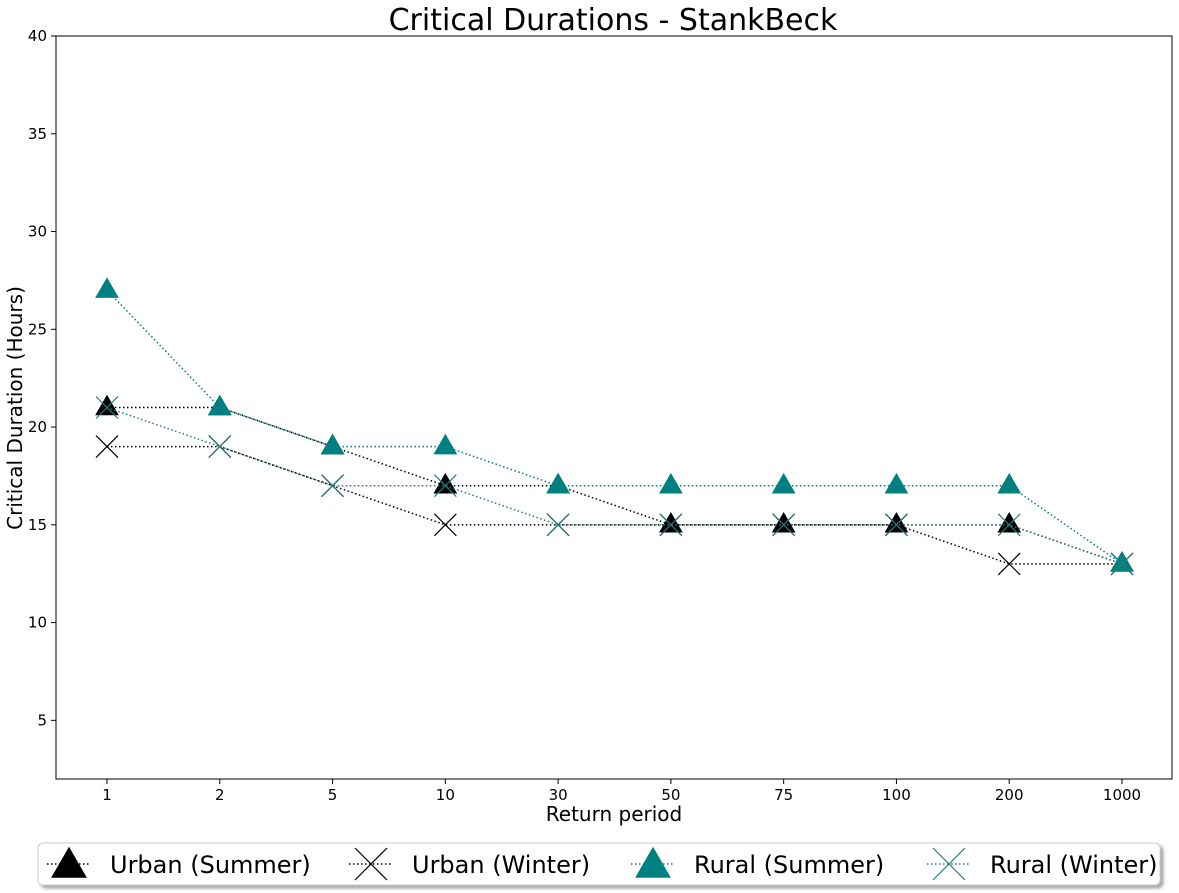 Image resolution: width=1179 pixels, height=893 pixels. I want to click on x-tick-label: 200, so click(1009, 795).